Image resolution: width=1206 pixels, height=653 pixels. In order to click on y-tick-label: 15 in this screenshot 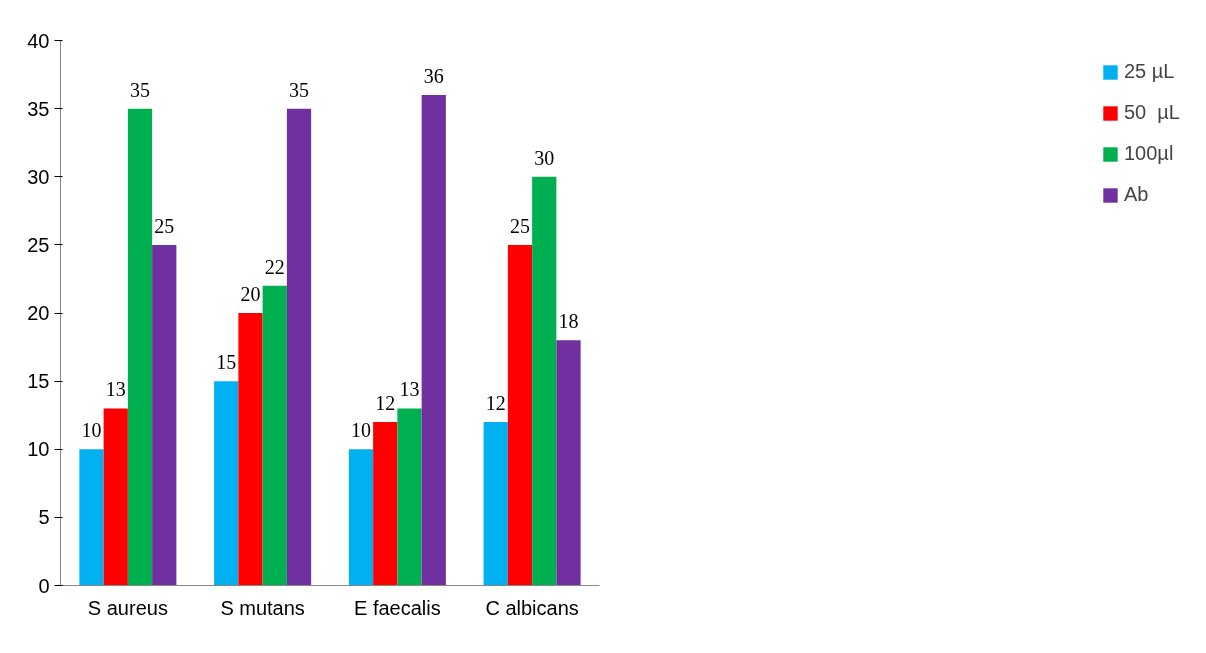, I will do `click(38, 381)`.